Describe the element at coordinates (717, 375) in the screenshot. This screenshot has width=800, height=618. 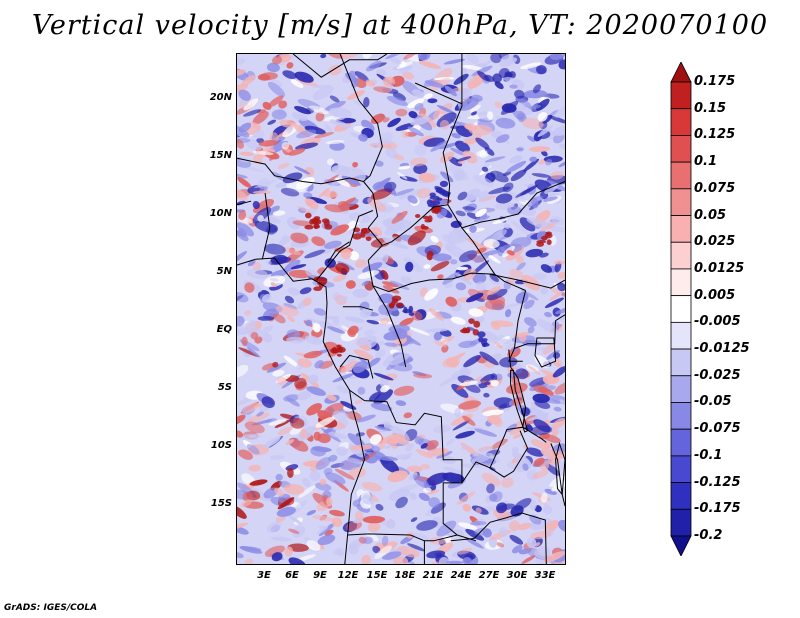
I see `colorbar-tick-label: -0.025` at that location.